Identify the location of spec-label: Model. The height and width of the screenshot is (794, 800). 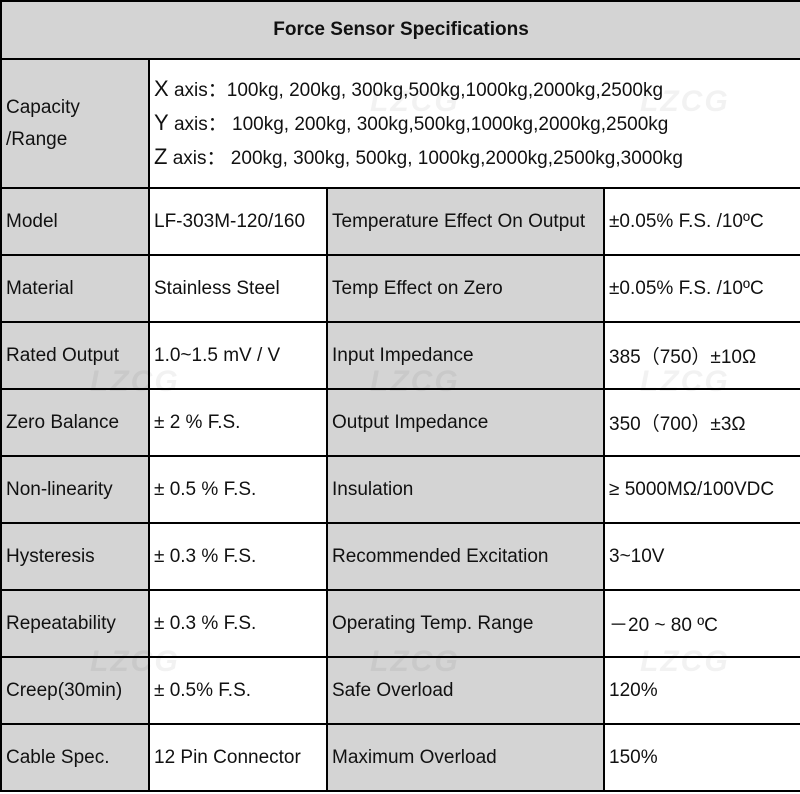
(75, 221).